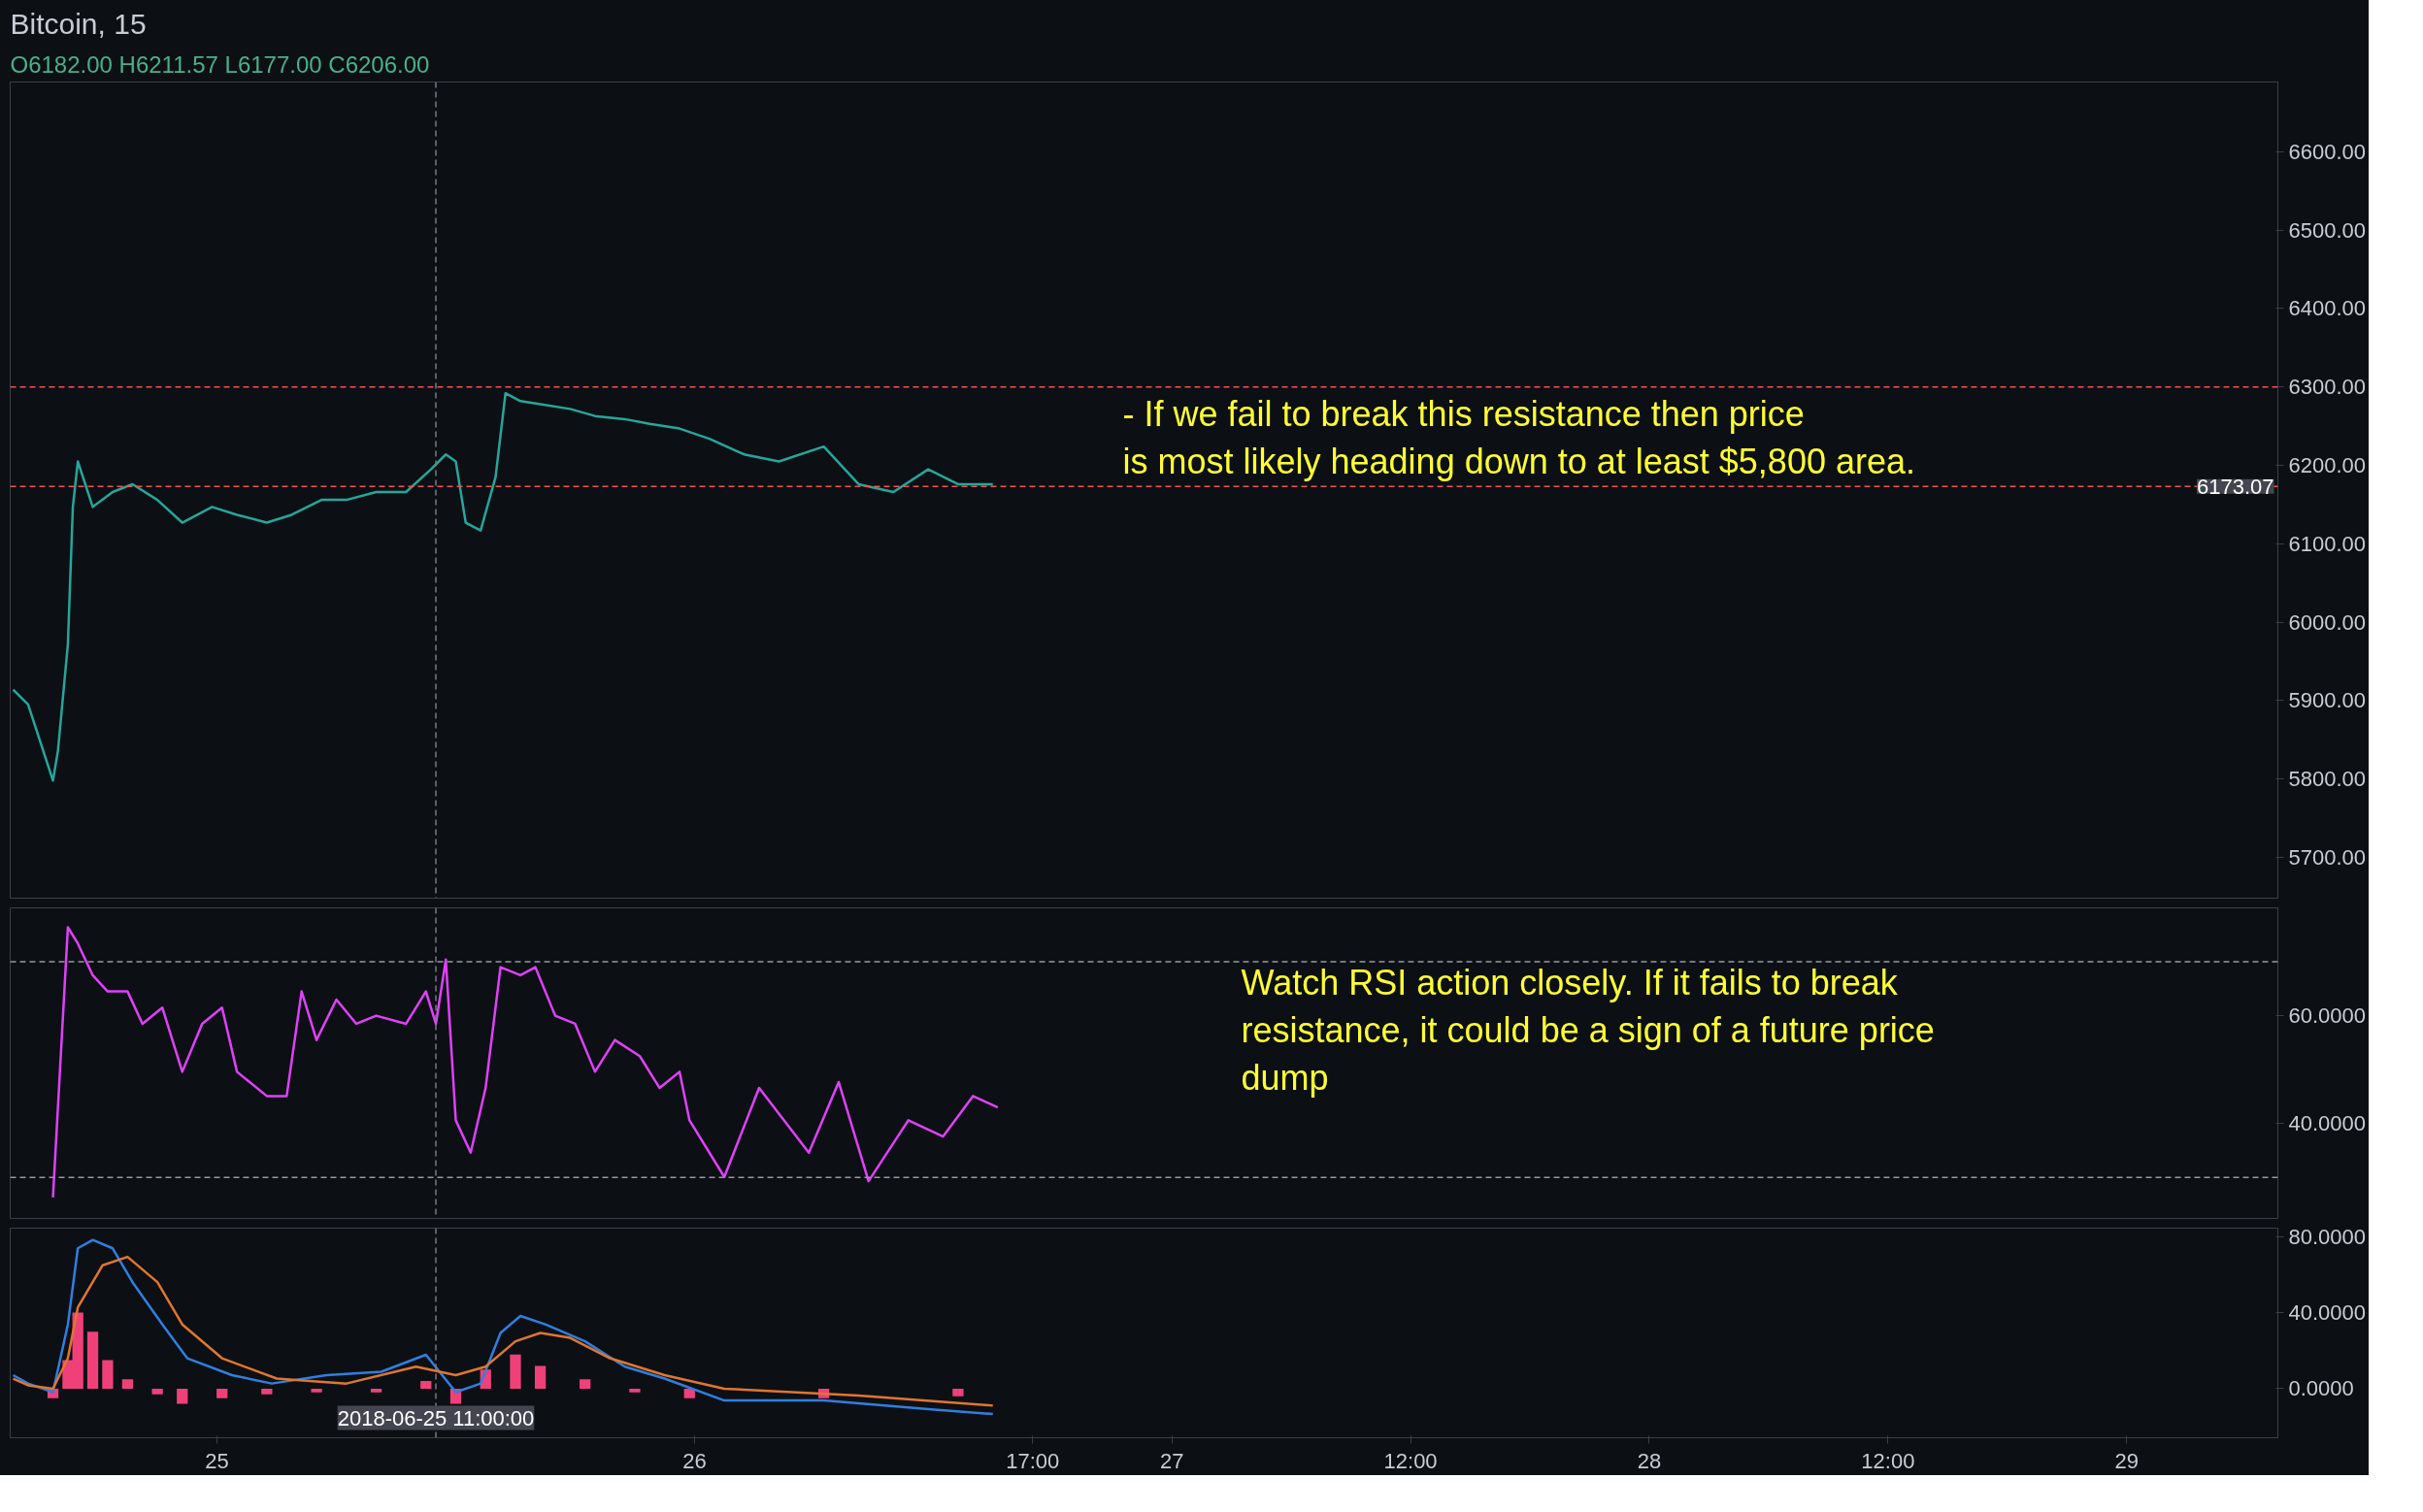 The width and height of the screenshot is (2423, 1512). Describe the element at coordinates (220, 64) in the screenshot. I see `chart-subtitle: O6182.00 H6211.57 L6177.00 C6206.00` at that location.